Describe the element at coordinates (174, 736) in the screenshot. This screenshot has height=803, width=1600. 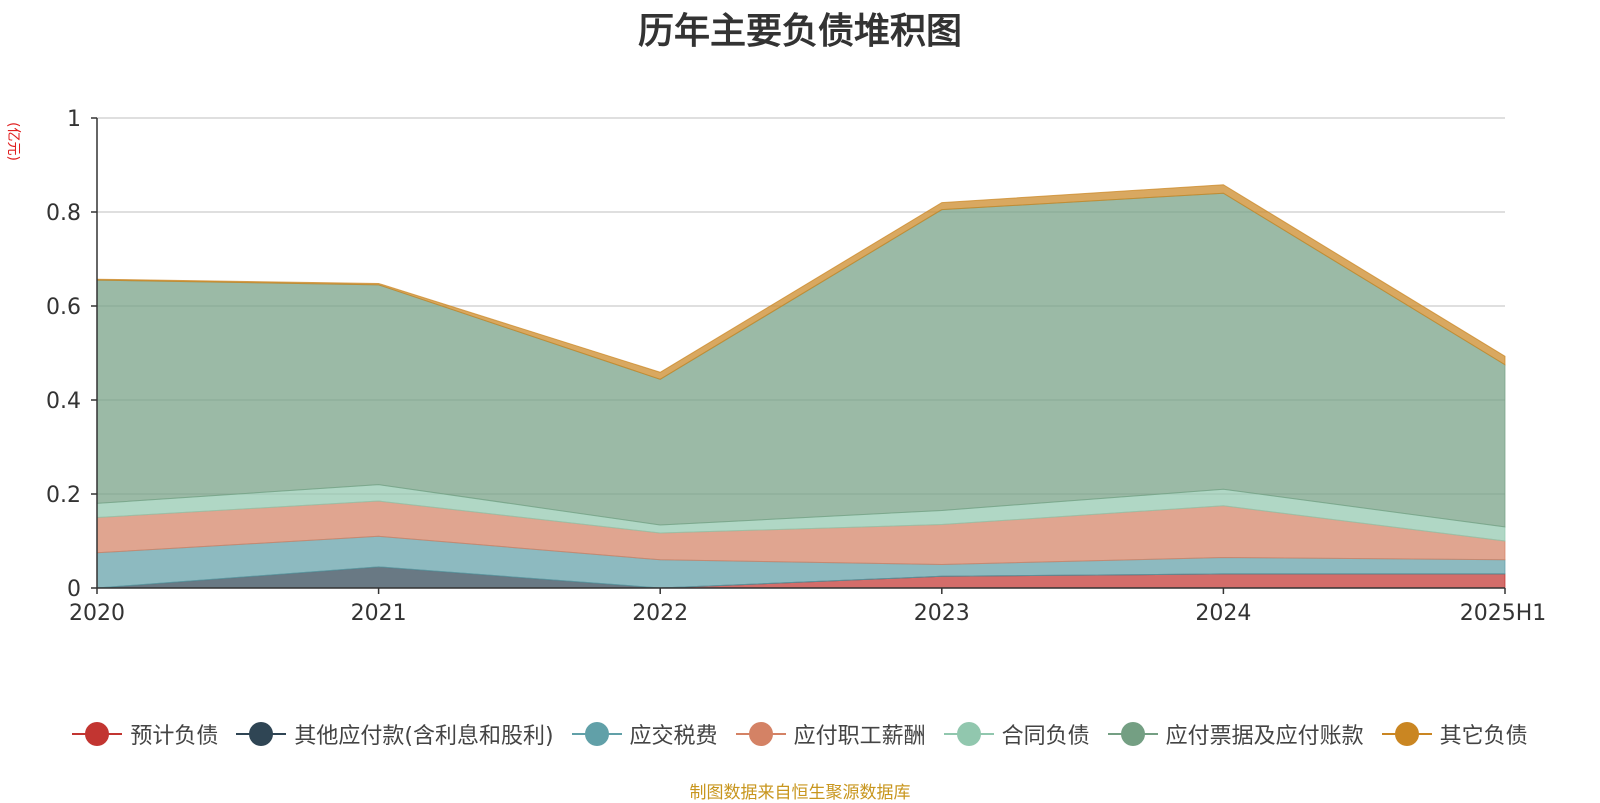
I see `legend-label: 预计负债` at that location.